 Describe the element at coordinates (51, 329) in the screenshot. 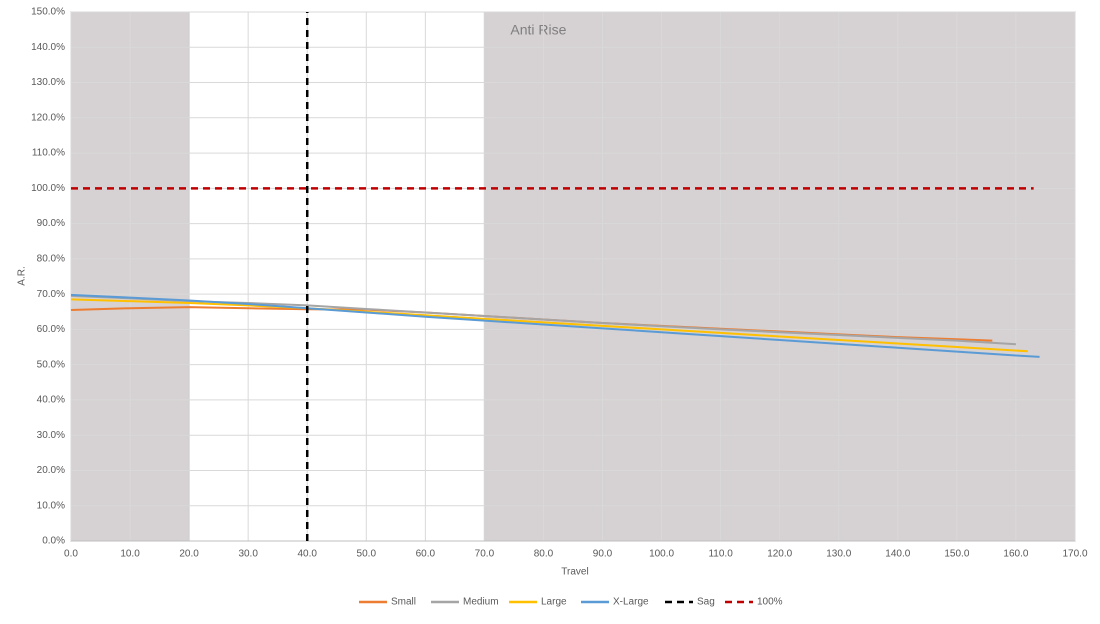

I see `y-tick-label: 60.0%` at that location.